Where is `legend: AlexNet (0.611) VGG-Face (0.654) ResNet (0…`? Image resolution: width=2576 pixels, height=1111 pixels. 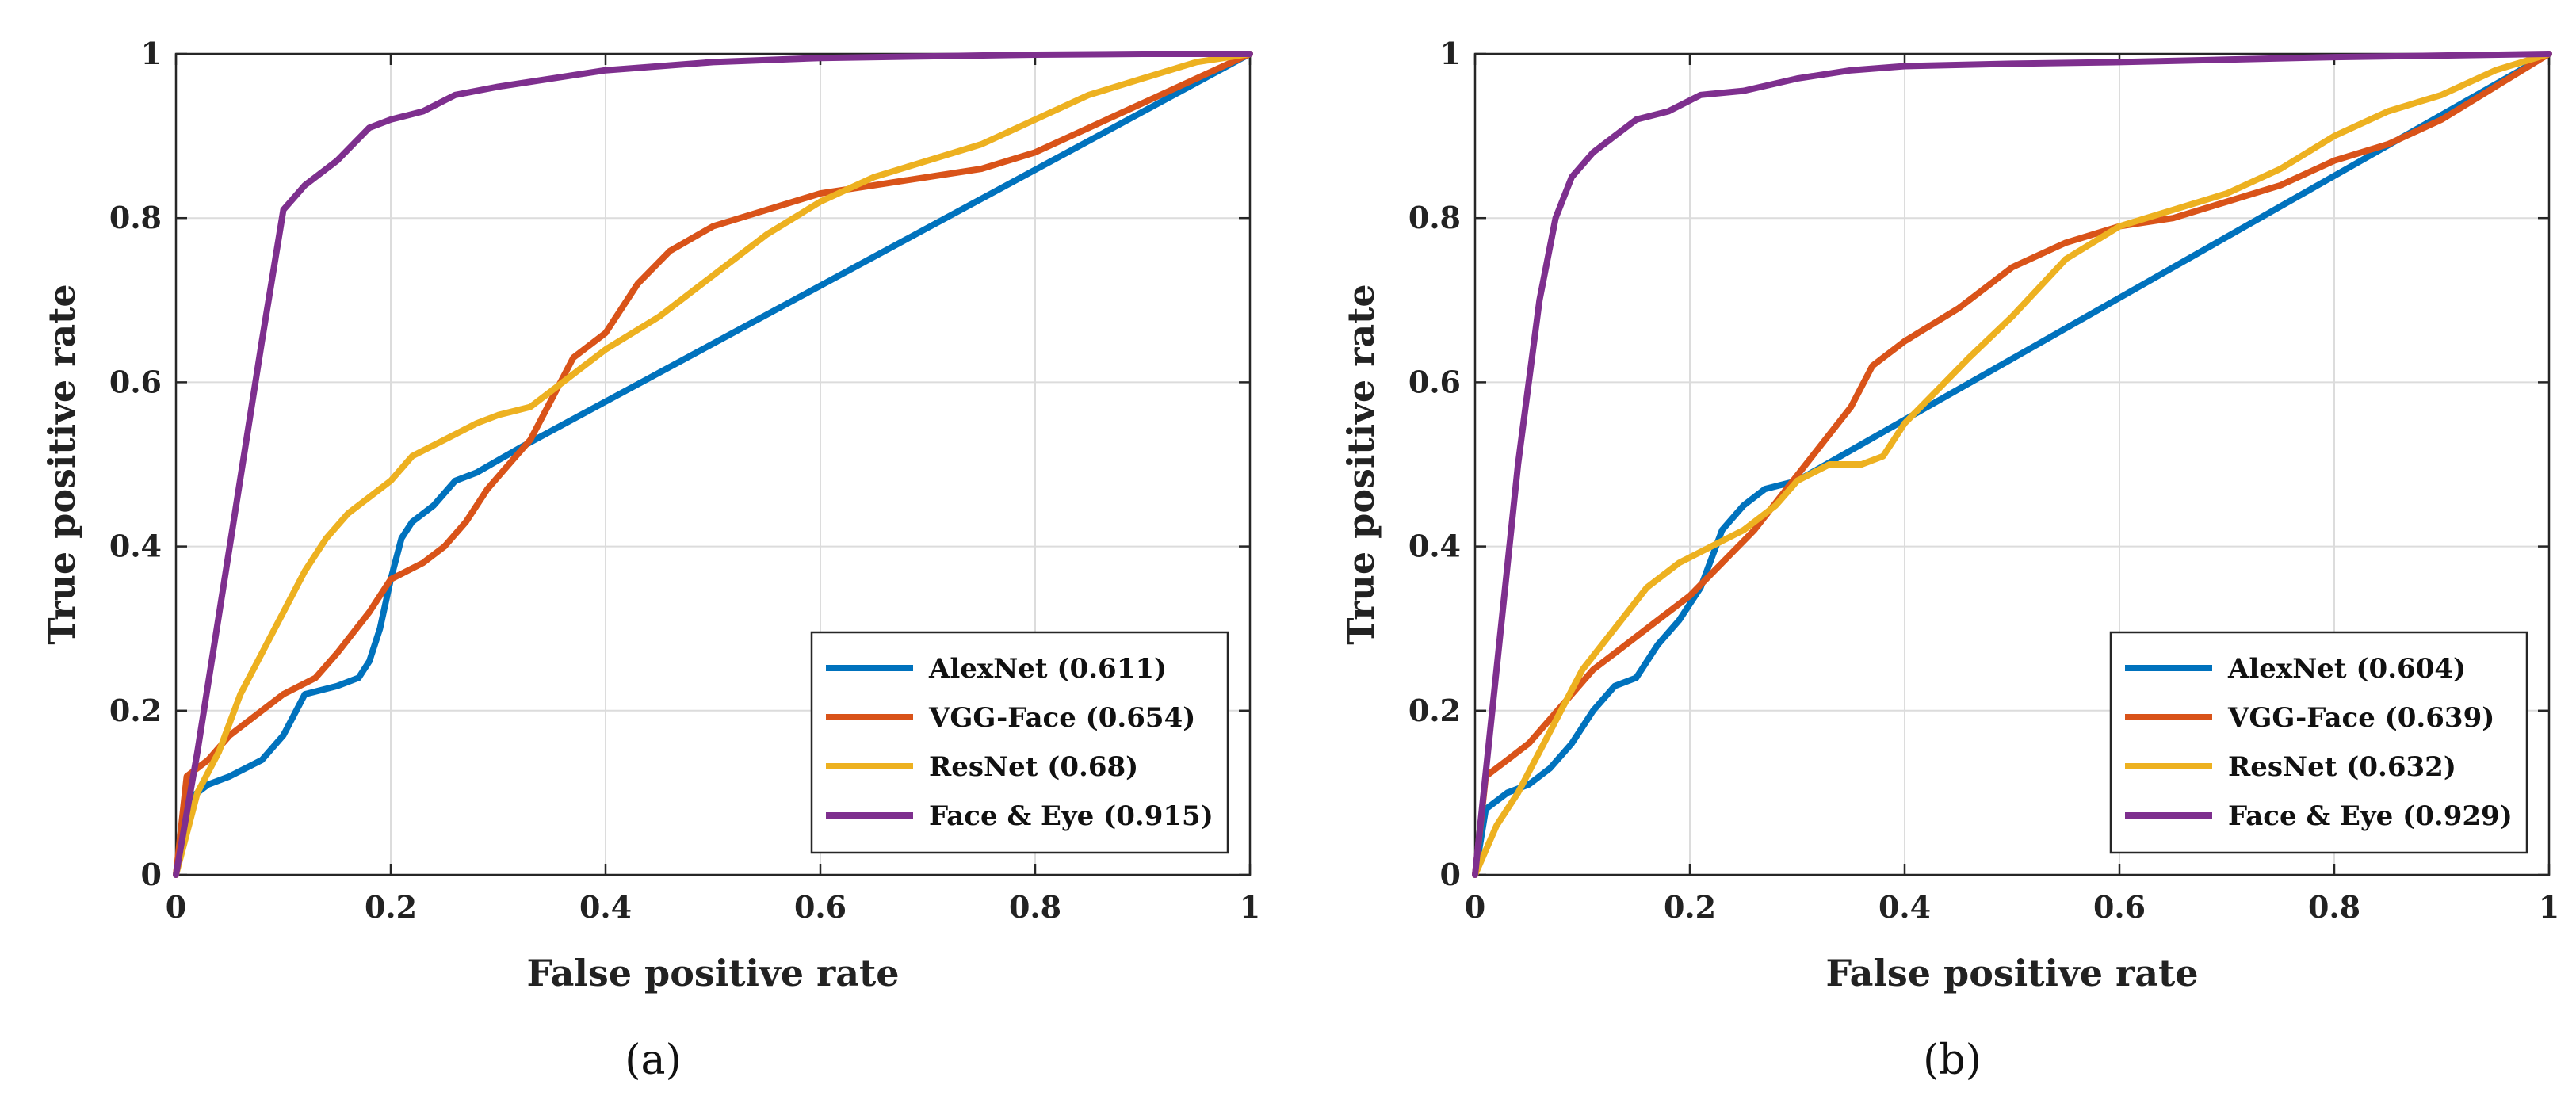 legend: AlexNet (0.611) VGG-Face (0.654) ResNet (0… is located at coordinates (1019, 742).